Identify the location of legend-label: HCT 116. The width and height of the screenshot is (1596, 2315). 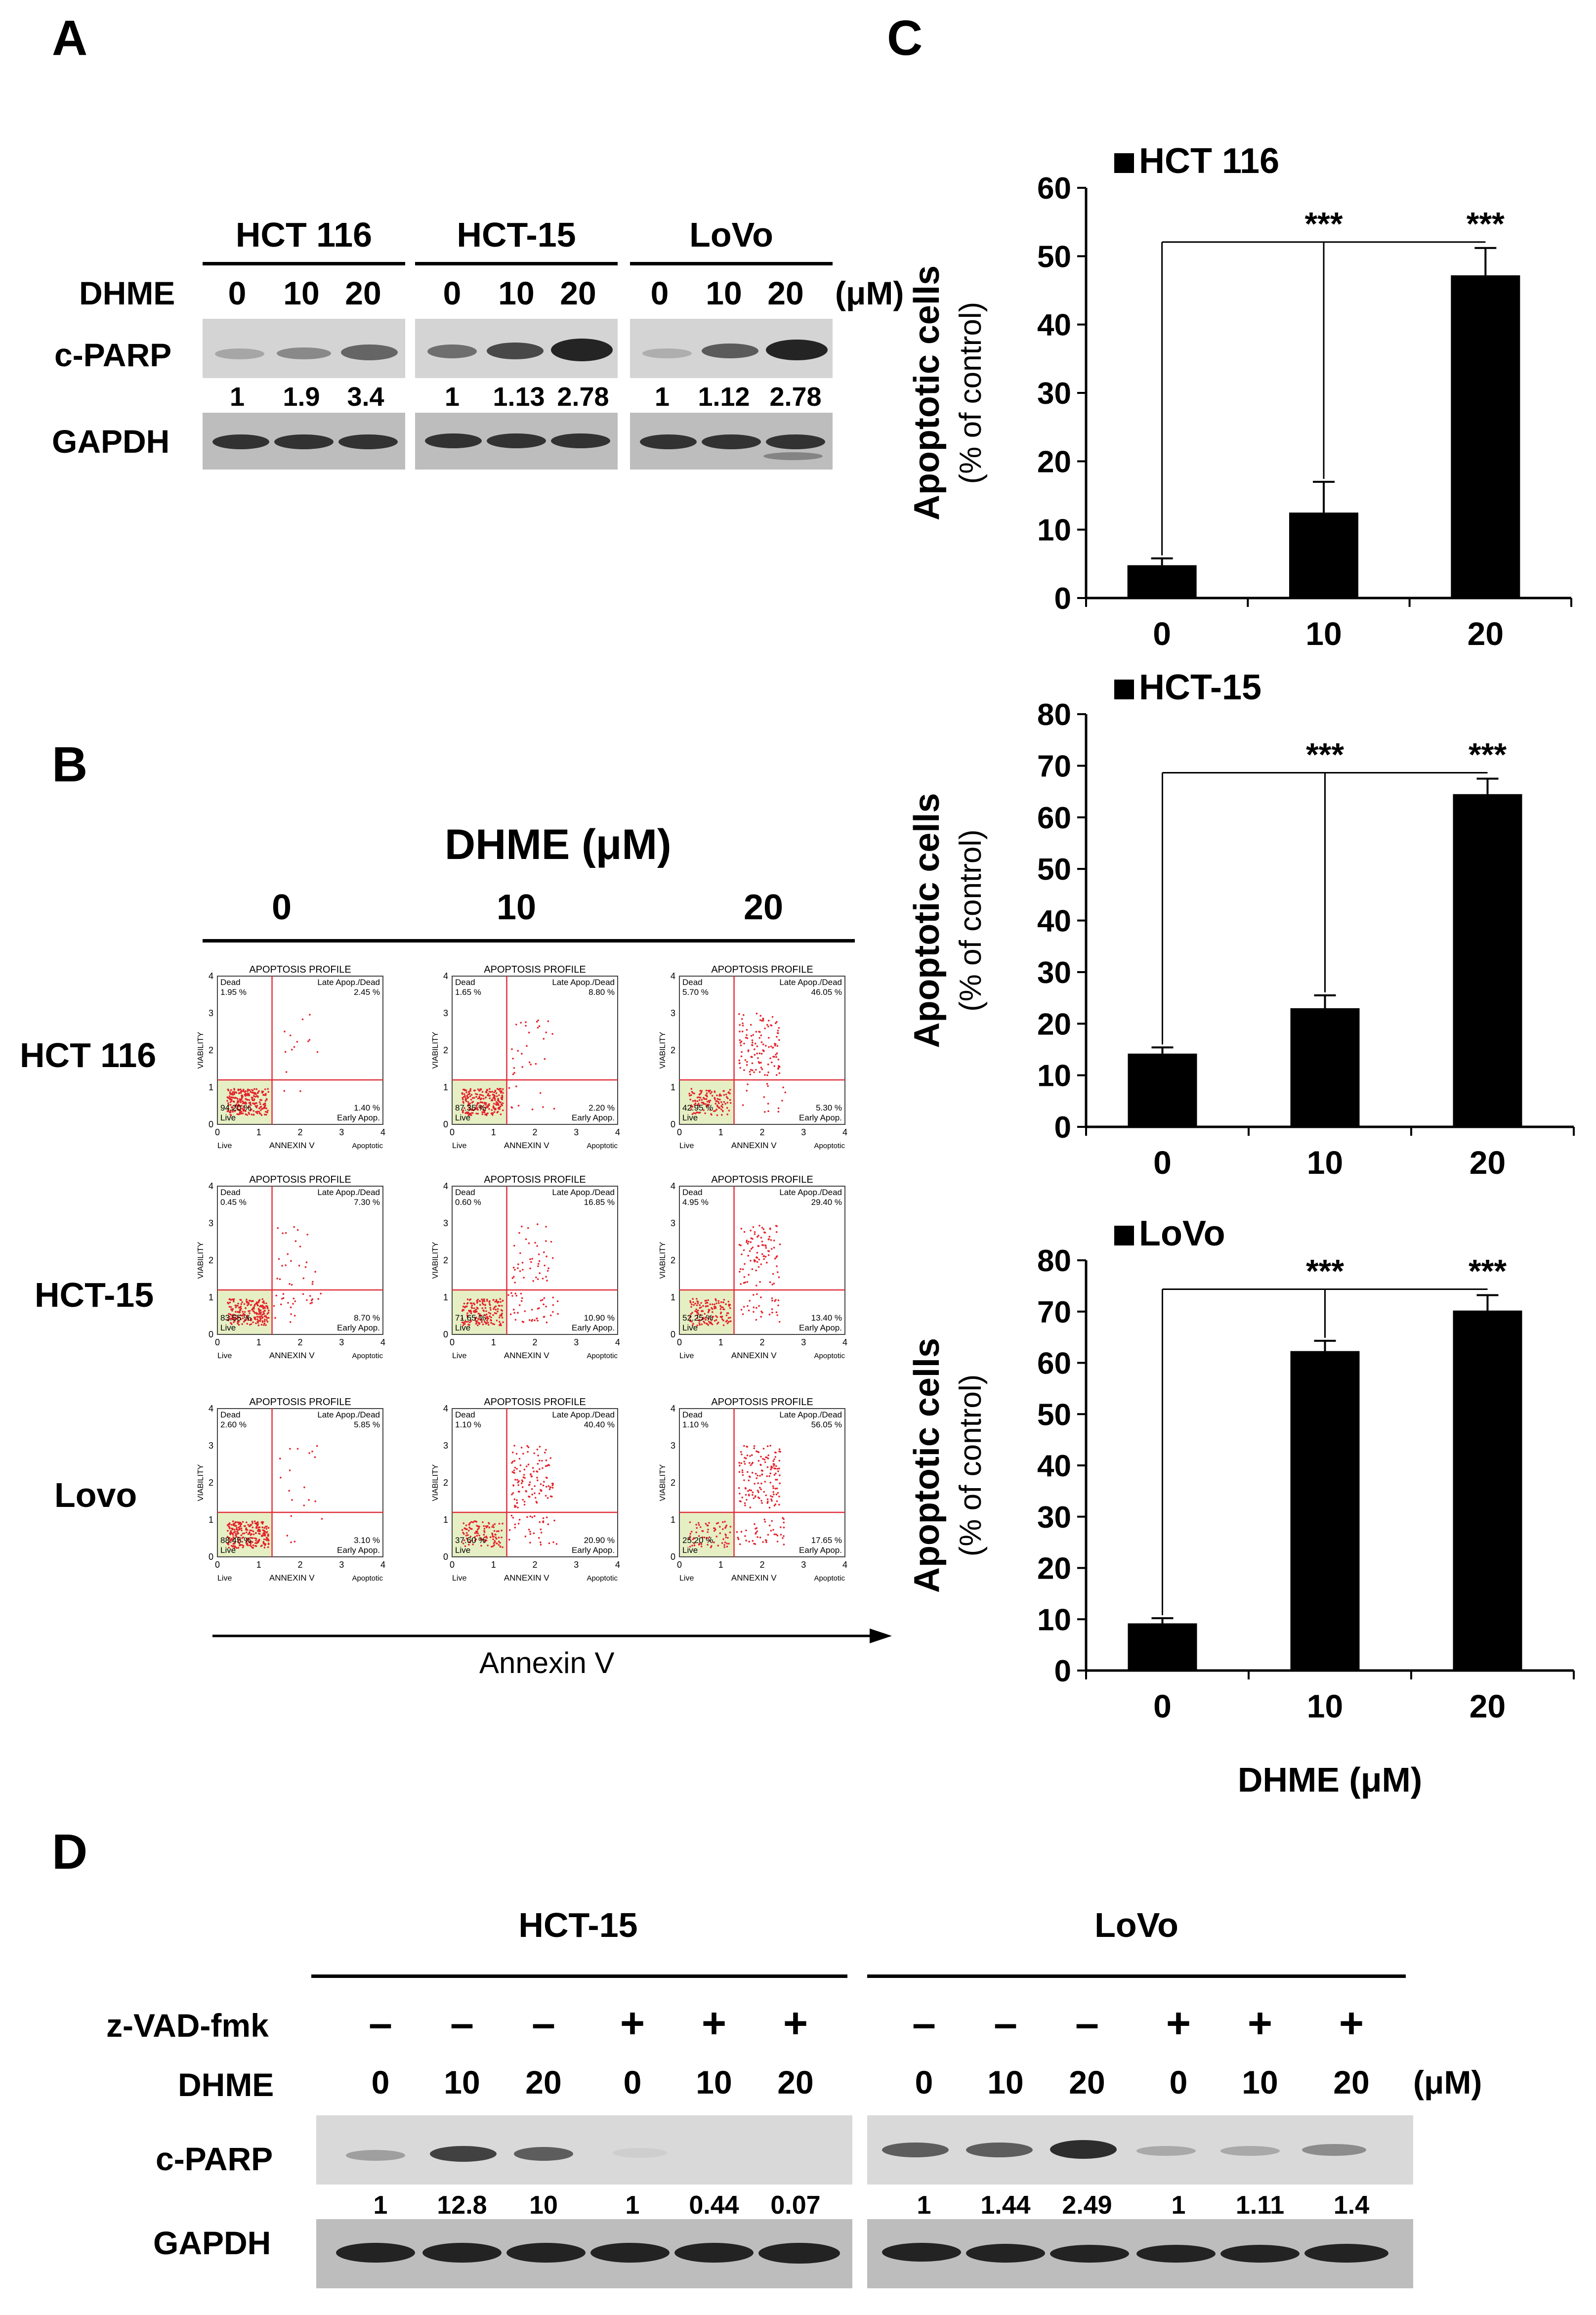
(1209, 161).